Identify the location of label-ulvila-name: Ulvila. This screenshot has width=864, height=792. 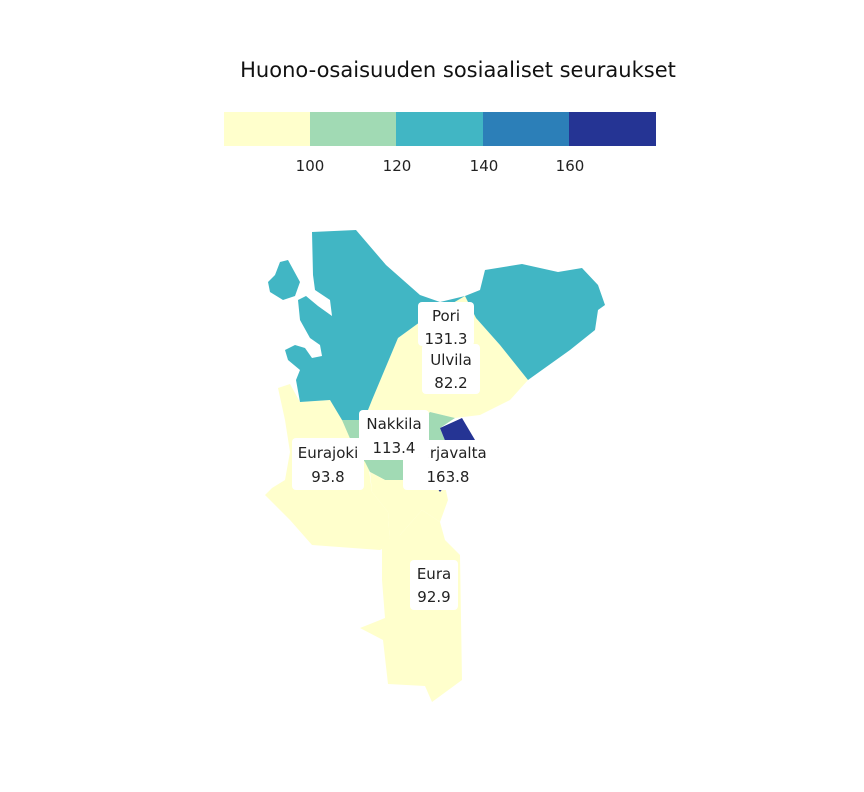
(451, 360).